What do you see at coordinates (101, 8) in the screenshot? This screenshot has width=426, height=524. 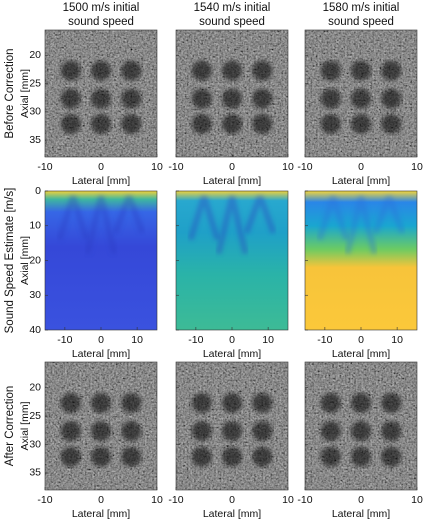 I see `column-title: 1500 m/s initial` at bounding box center [101, 8].